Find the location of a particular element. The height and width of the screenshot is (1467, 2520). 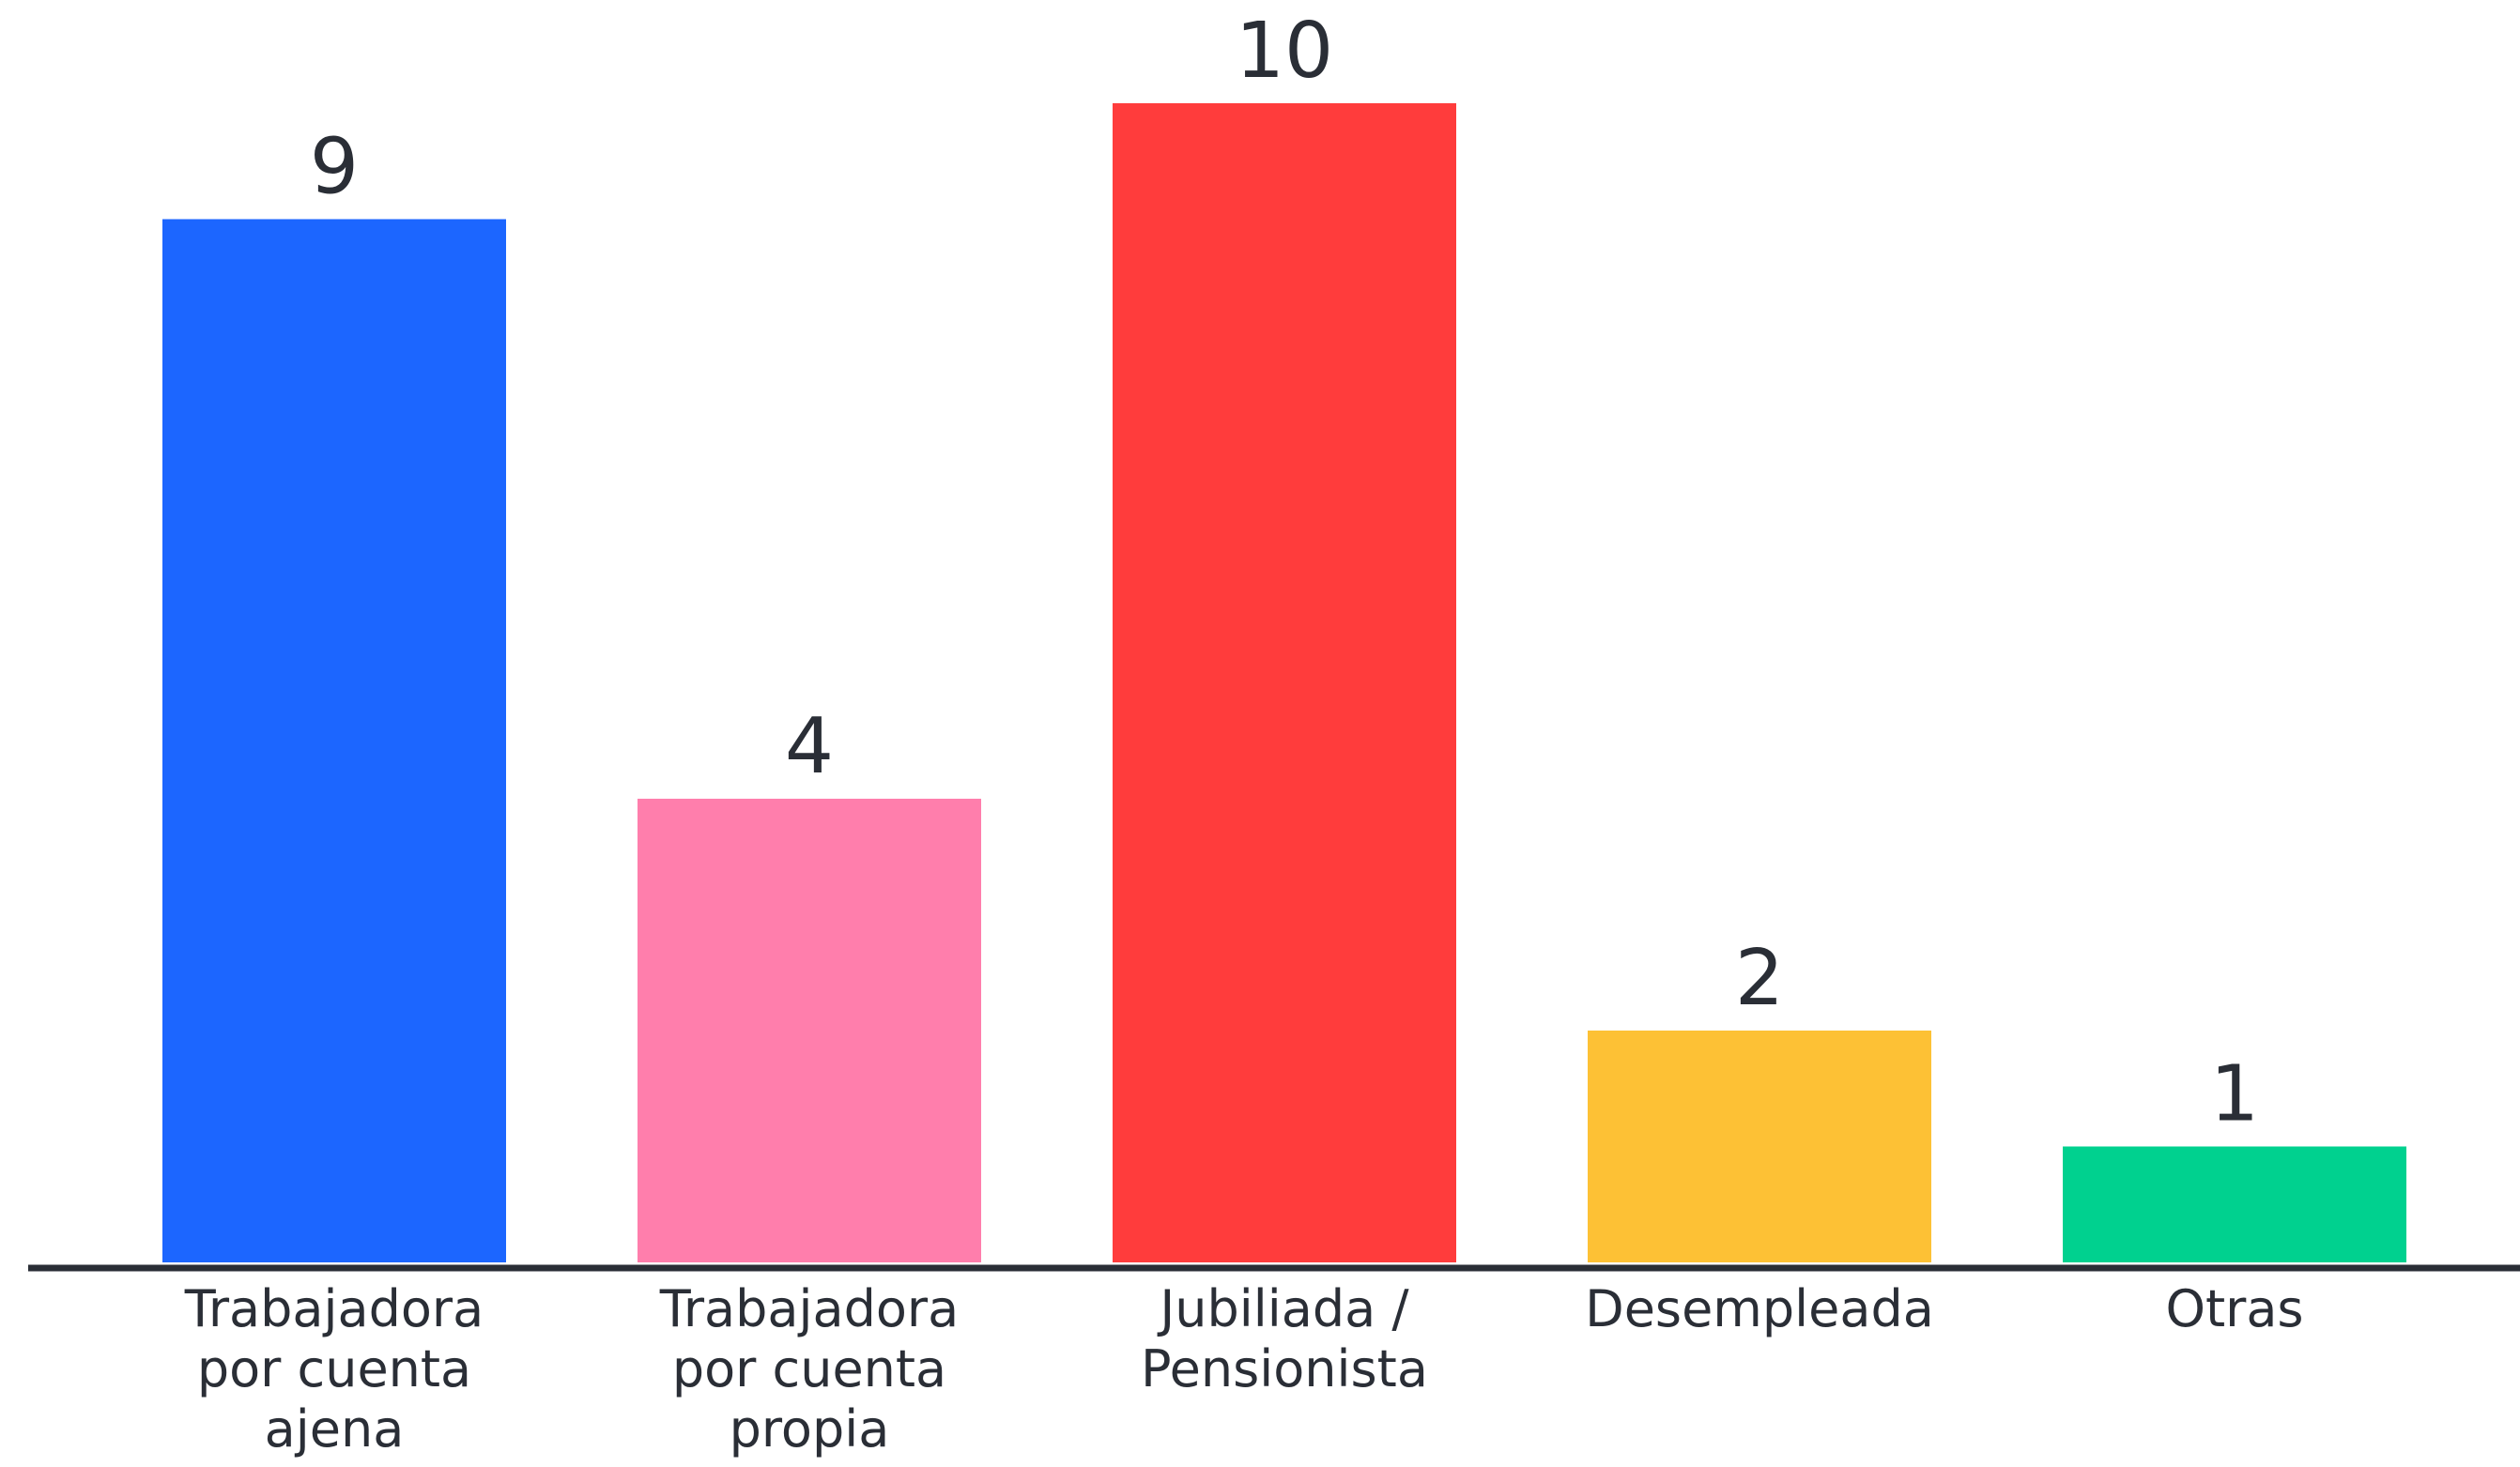

category-label-line: Pensionista is located at coordinates (1284, 1368).